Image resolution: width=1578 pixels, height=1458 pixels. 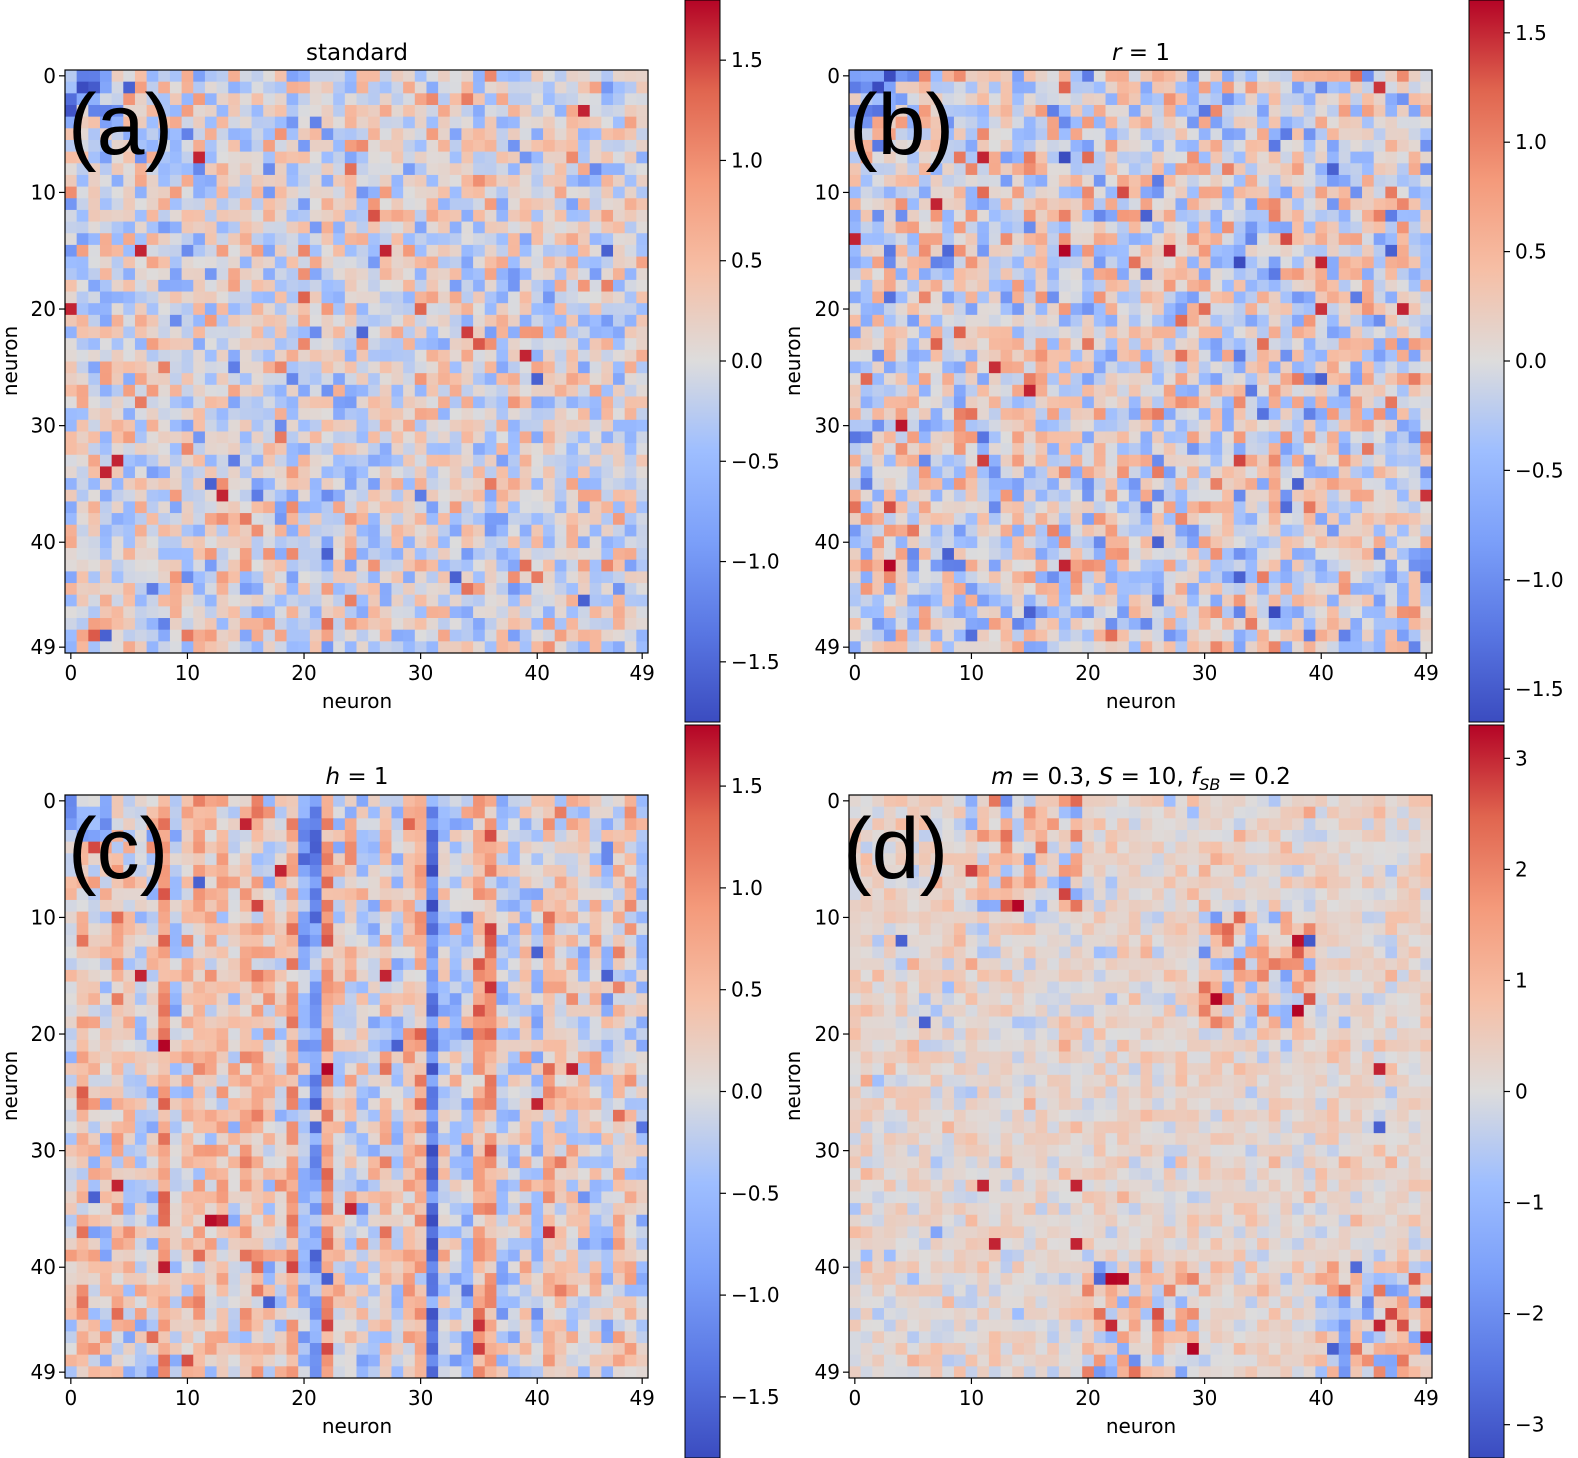 What do you see at coordinates (537, 673) in the screenshot?
I see `x-tick-label: 40` at bounding box center [537, 673].